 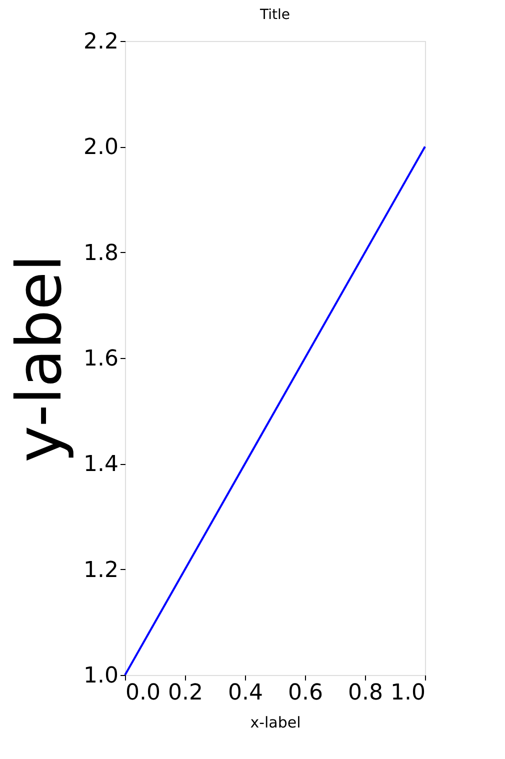 I want to click on x-tick-label: 1.0, so click(x=408, y=693).